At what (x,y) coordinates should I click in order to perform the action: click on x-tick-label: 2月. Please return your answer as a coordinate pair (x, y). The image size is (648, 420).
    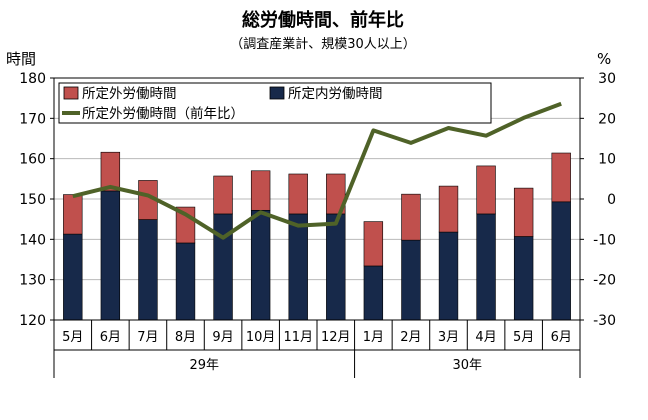
    Looking at the image, I should click on (410, 337).